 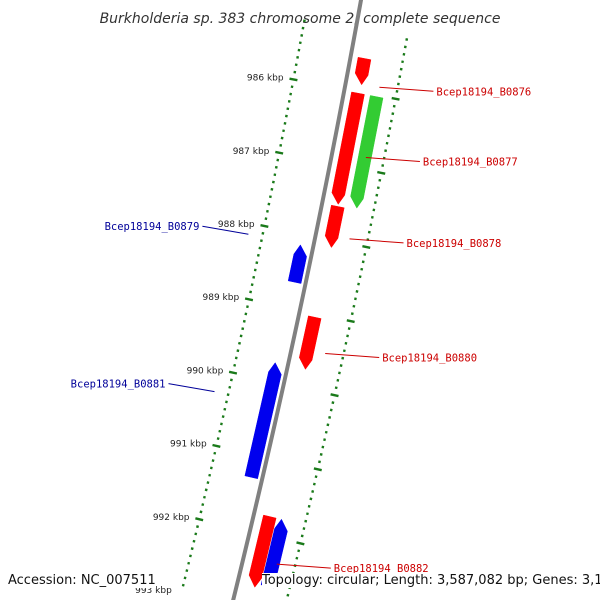 What do you see at coordinates (297, 264) in the screenshot?
I see `gene-arrow-bcep18194_b0879` at bounding box center [297, 264].